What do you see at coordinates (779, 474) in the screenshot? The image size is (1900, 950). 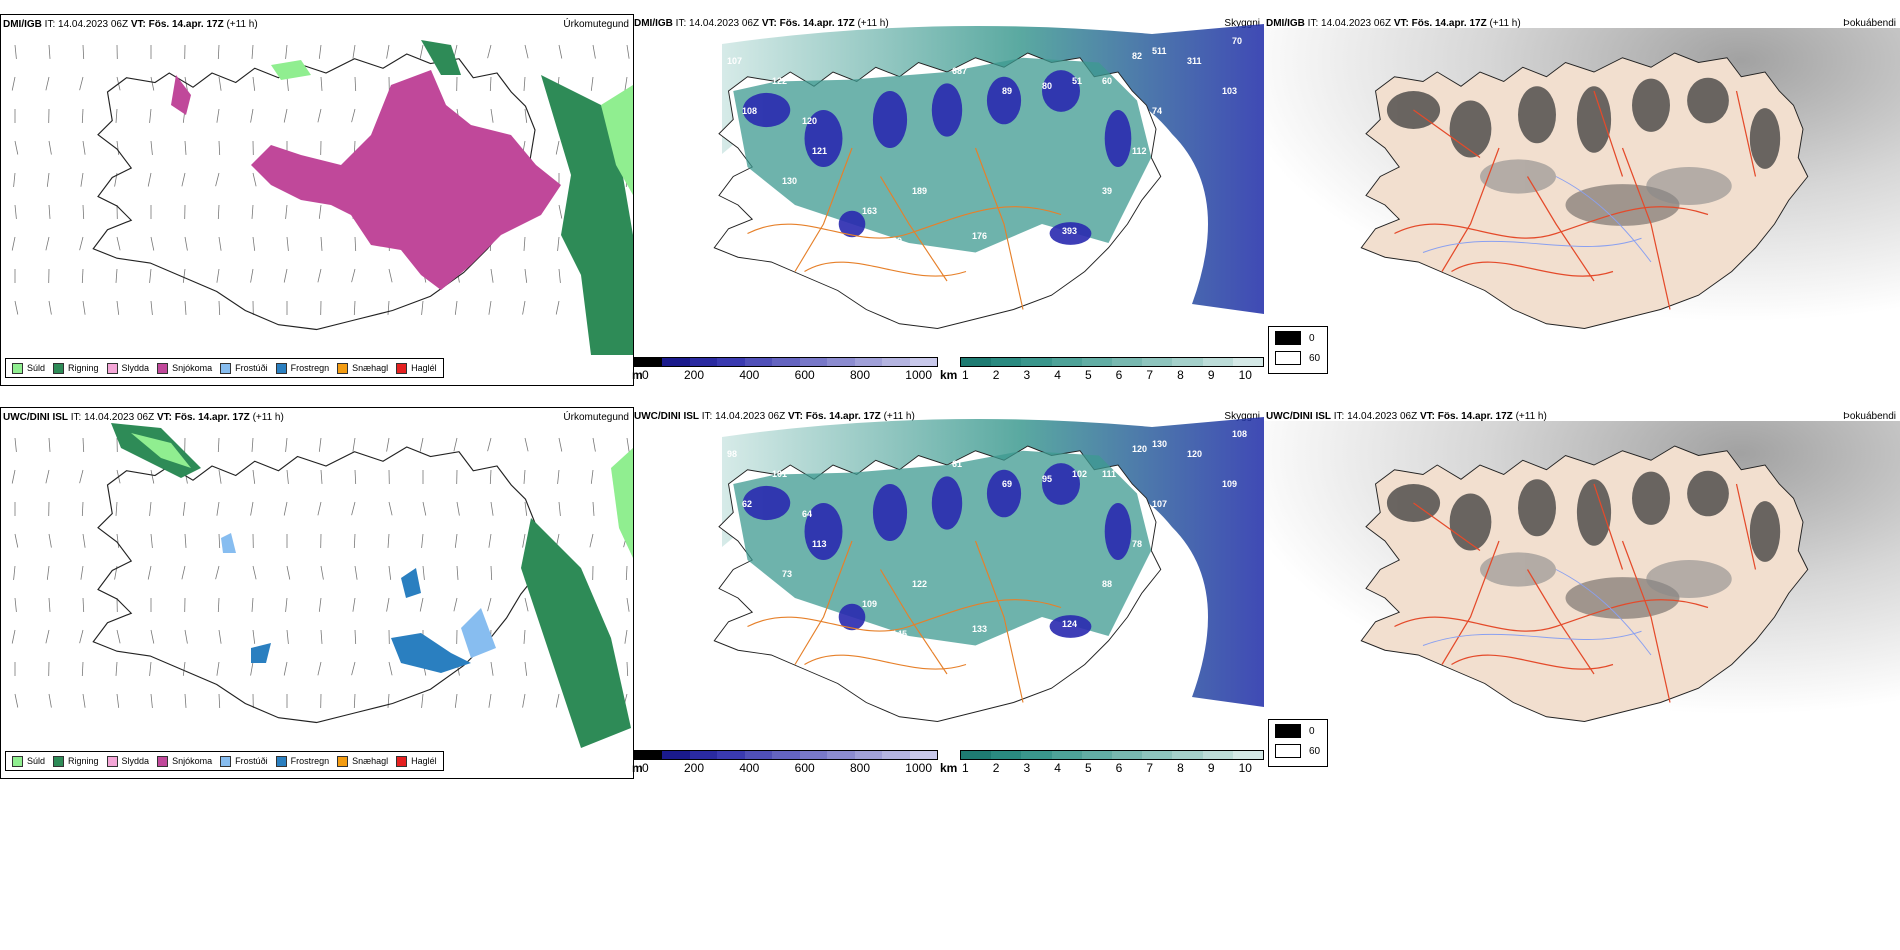 I see `visibility-number: 101` at bounding box center [779, 474].